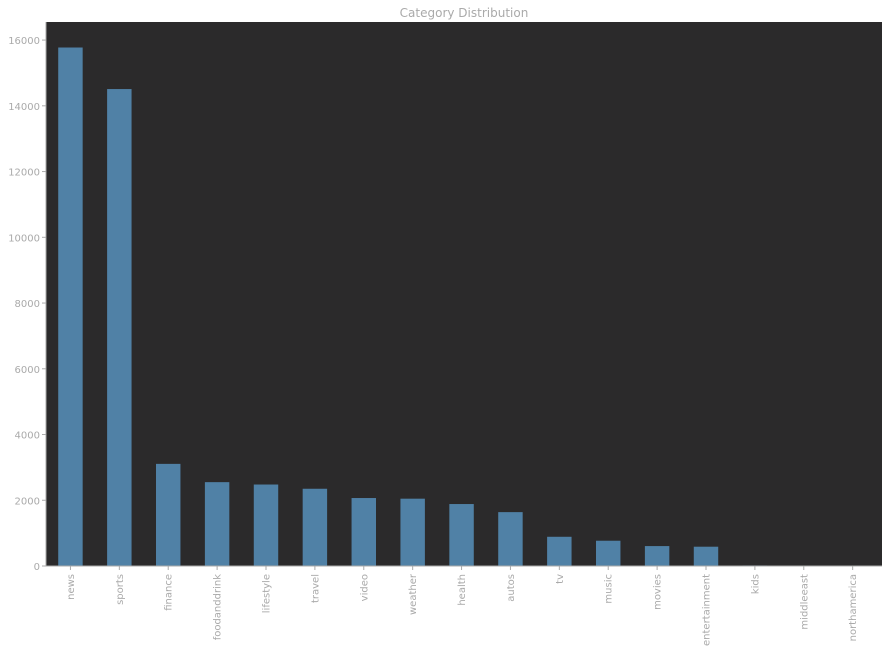 The image size is (890, 656). What do you see at coordinates (120, 589) in the screenshot?
I see `x-tick-label: sports` at bounding box center [120, 589].